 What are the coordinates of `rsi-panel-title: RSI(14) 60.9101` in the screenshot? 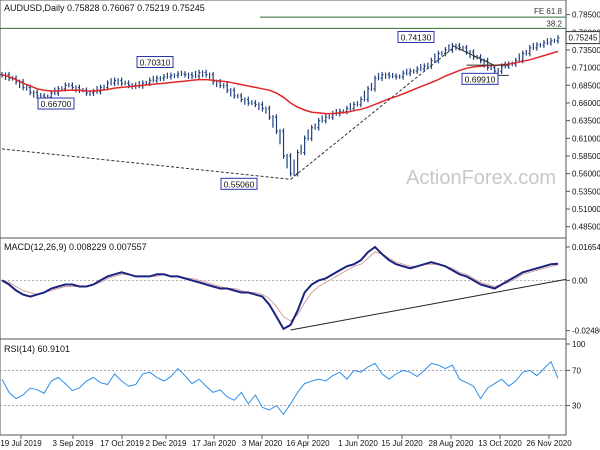 It's located at (37, 349).